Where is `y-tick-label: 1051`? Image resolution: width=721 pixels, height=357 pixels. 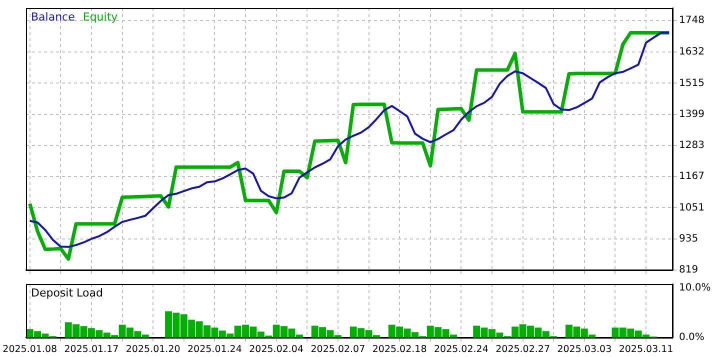
y-tick-label: 1051 is located at coordinates (691, 208).